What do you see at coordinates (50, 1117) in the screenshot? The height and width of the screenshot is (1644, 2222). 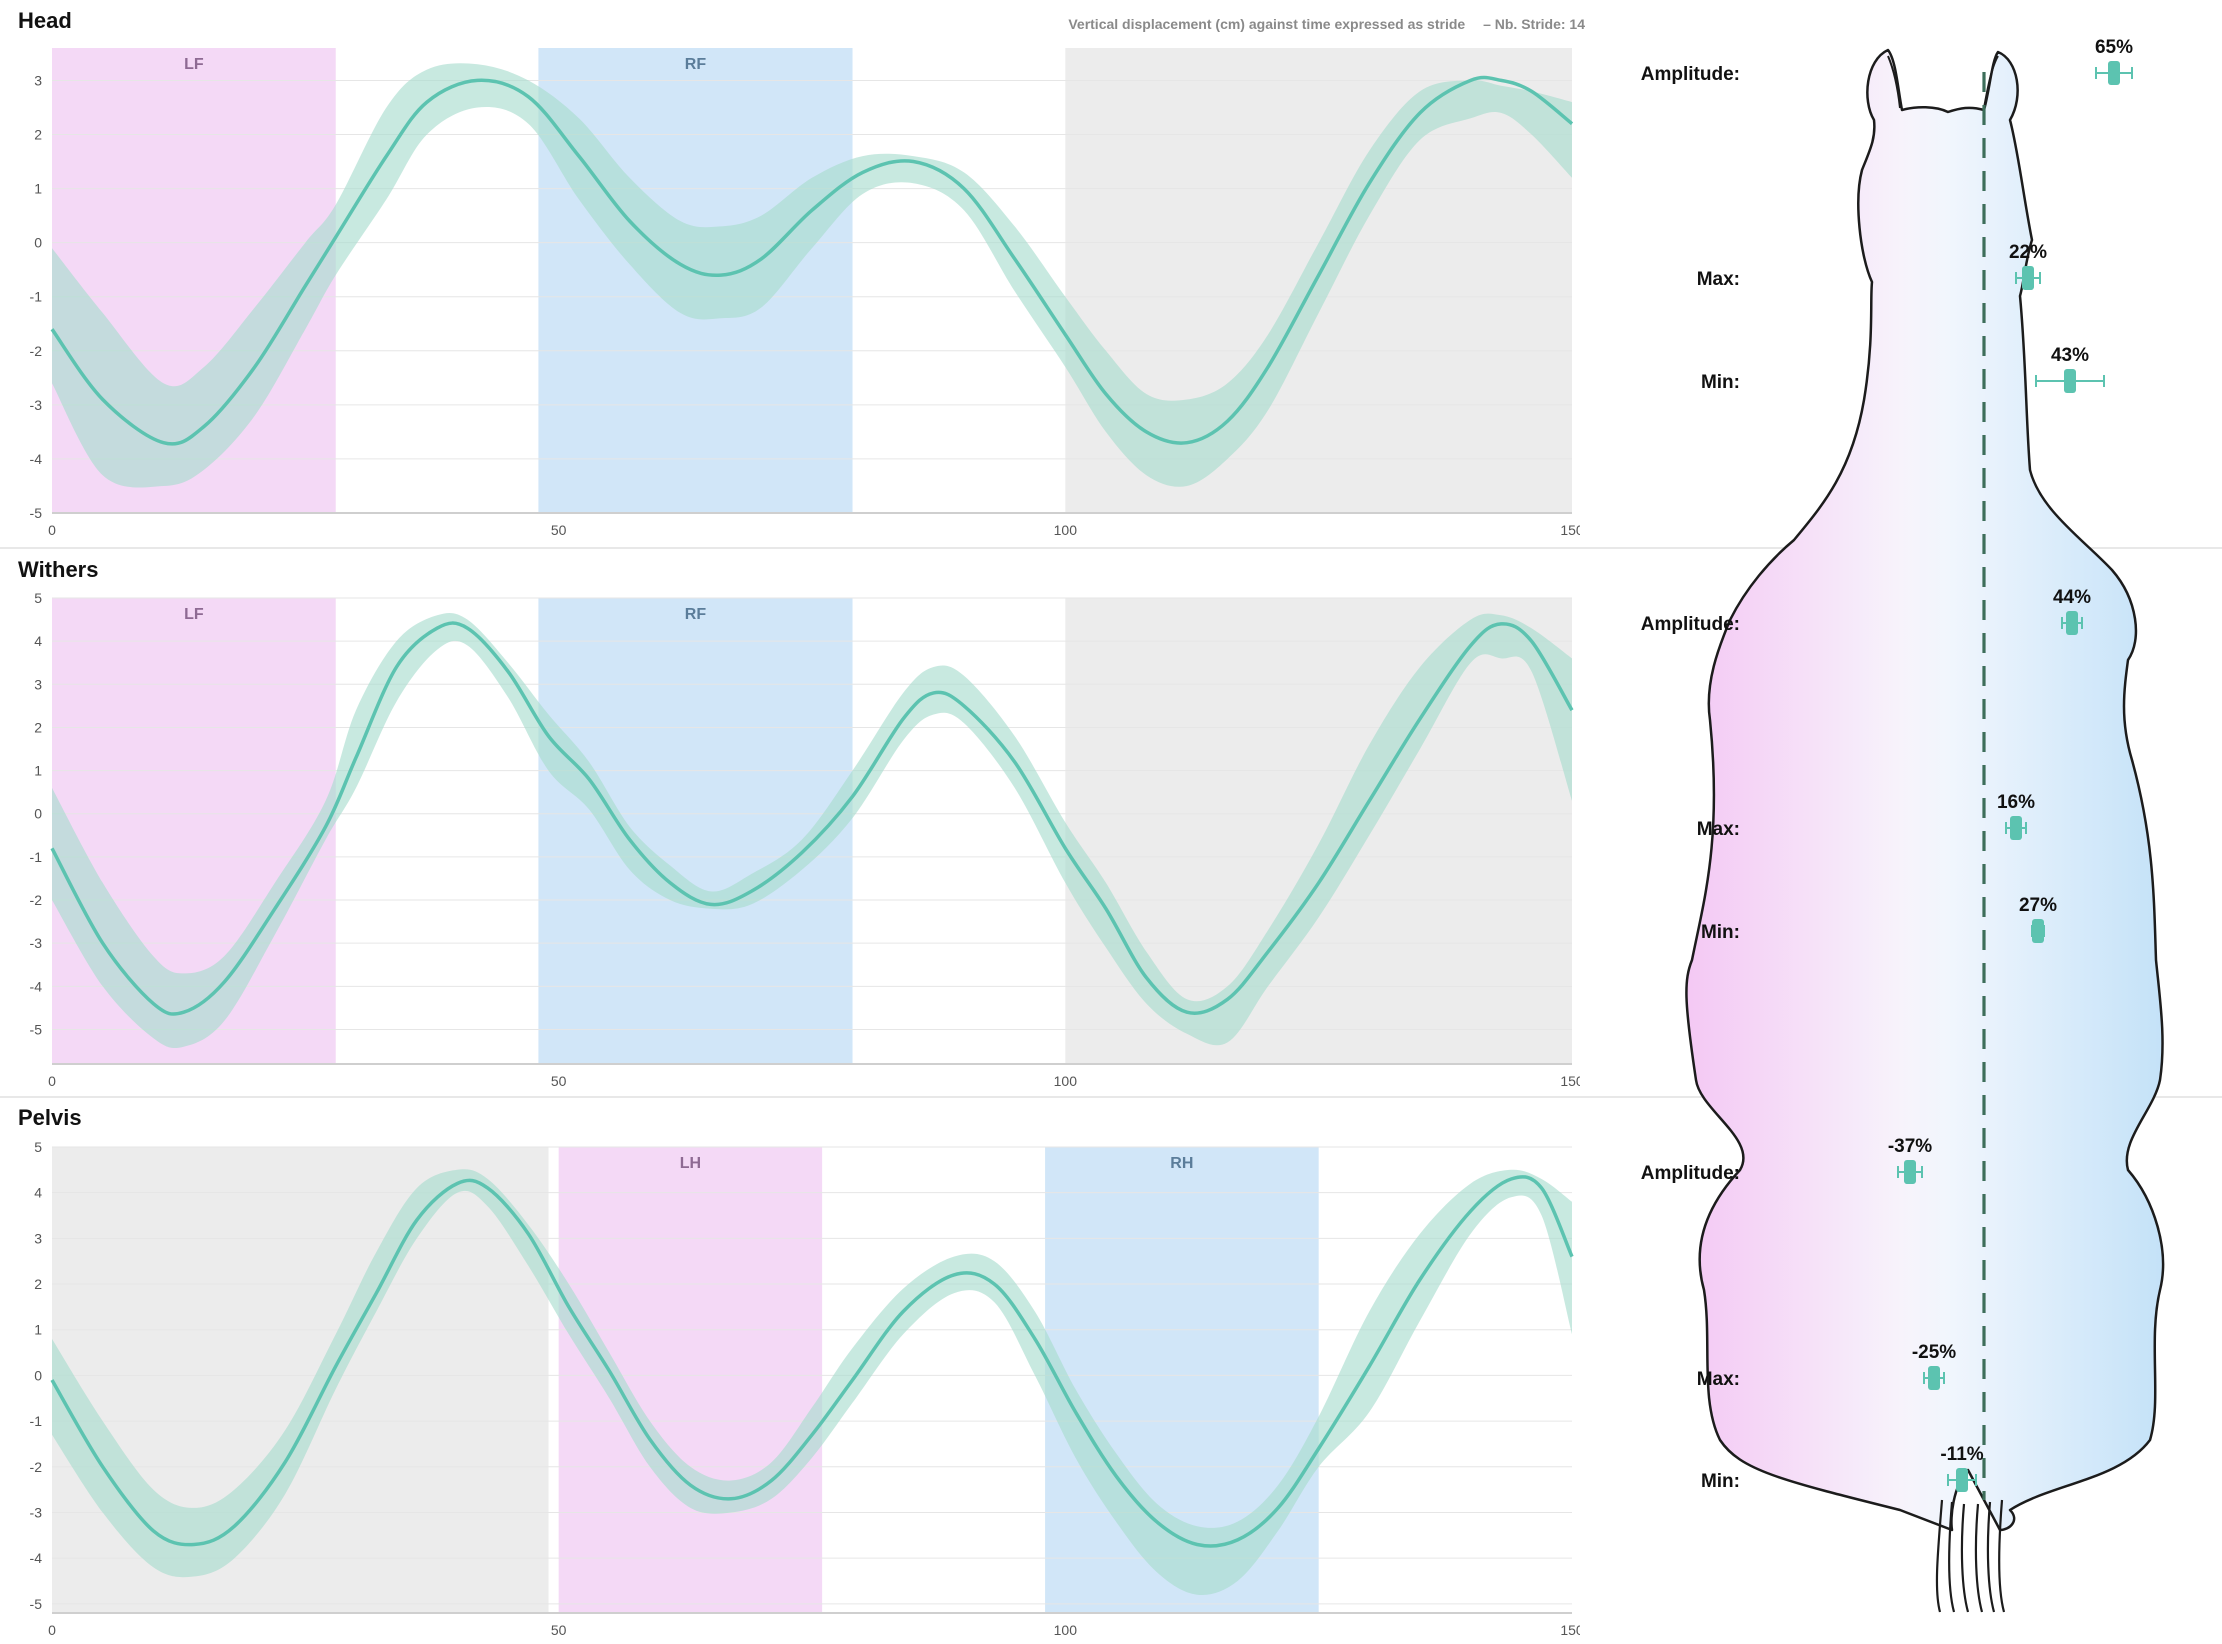 I see `panel-title-pelvis: Pelvis` at bounding box center [50, 1117].